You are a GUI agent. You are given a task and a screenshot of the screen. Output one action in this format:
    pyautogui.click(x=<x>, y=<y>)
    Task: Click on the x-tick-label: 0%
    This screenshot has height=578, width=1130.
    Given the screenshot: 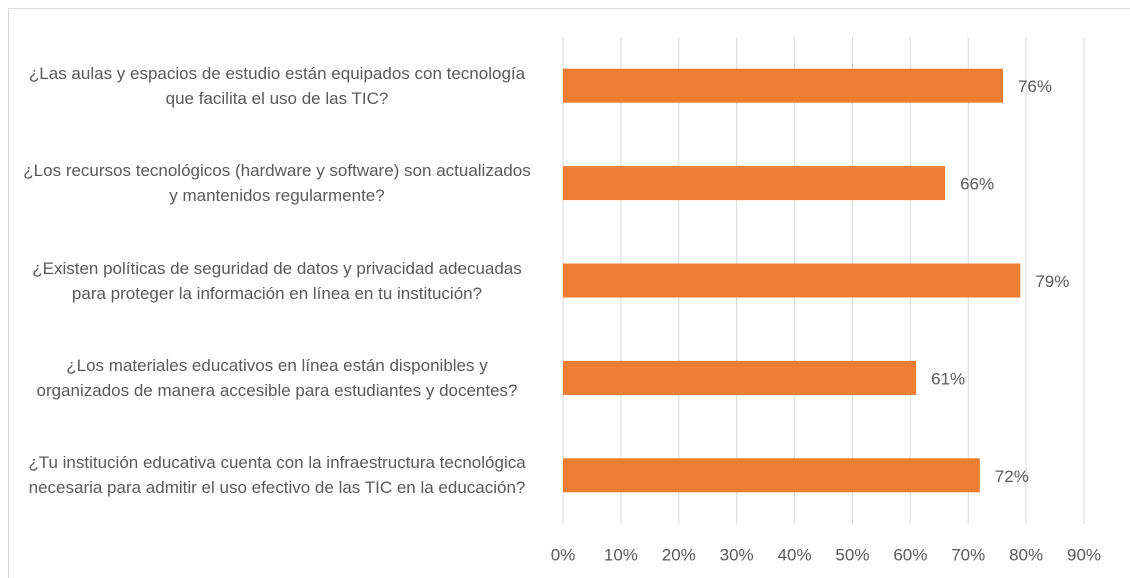 What is the action you would take?
    pyautogui.click(x=563, y=554)
    